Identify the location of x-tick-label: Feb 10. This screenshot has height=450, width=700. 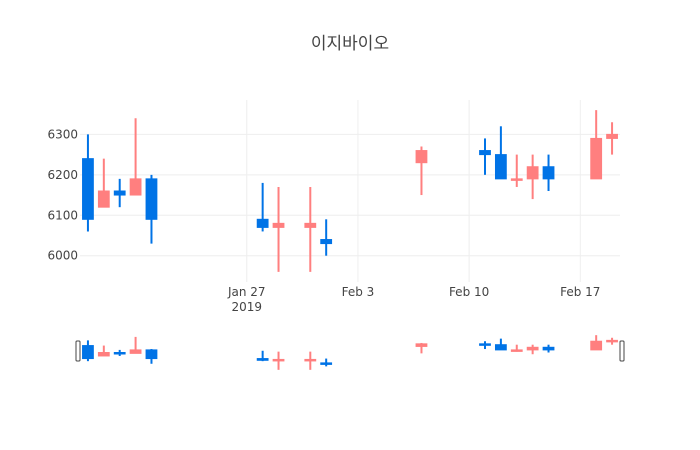
(469, 292).